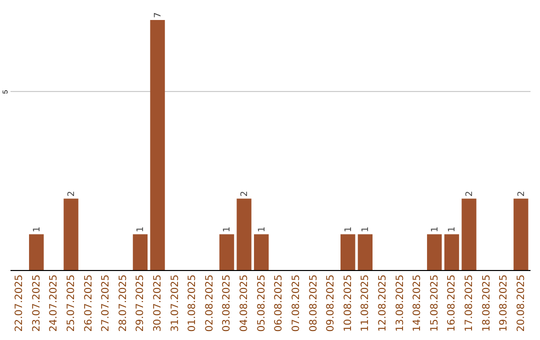 Image resolution: width=540 pixels, height=340 pixels. Describe the element at coordinates (20, 303) in the screenshot. I see `x-tick-label: 22.07.2025` at that location.